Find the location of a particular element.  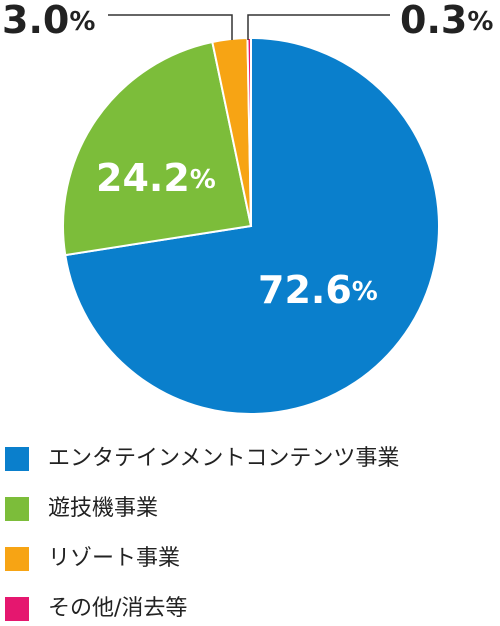

value-label: 3.0% is located at coordinates (48, 21).